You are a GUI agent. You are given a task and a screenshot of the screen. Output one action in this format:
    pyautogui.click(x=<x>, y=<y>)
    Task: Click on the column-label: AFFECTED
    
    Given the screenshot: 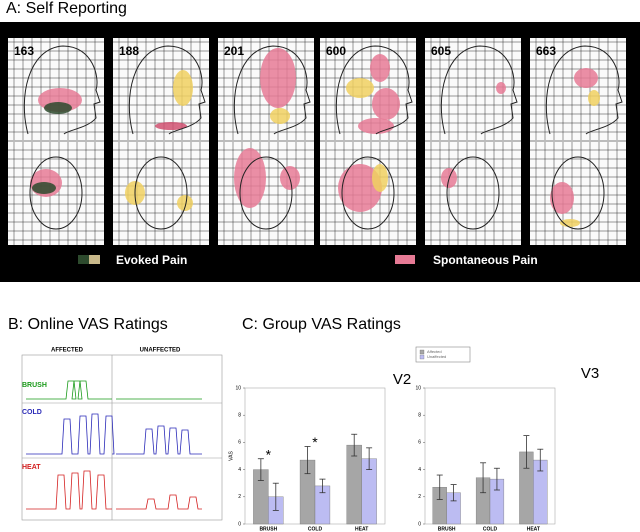 What is the action you would take?
    pyautogui.click(x=67, y=351)
    